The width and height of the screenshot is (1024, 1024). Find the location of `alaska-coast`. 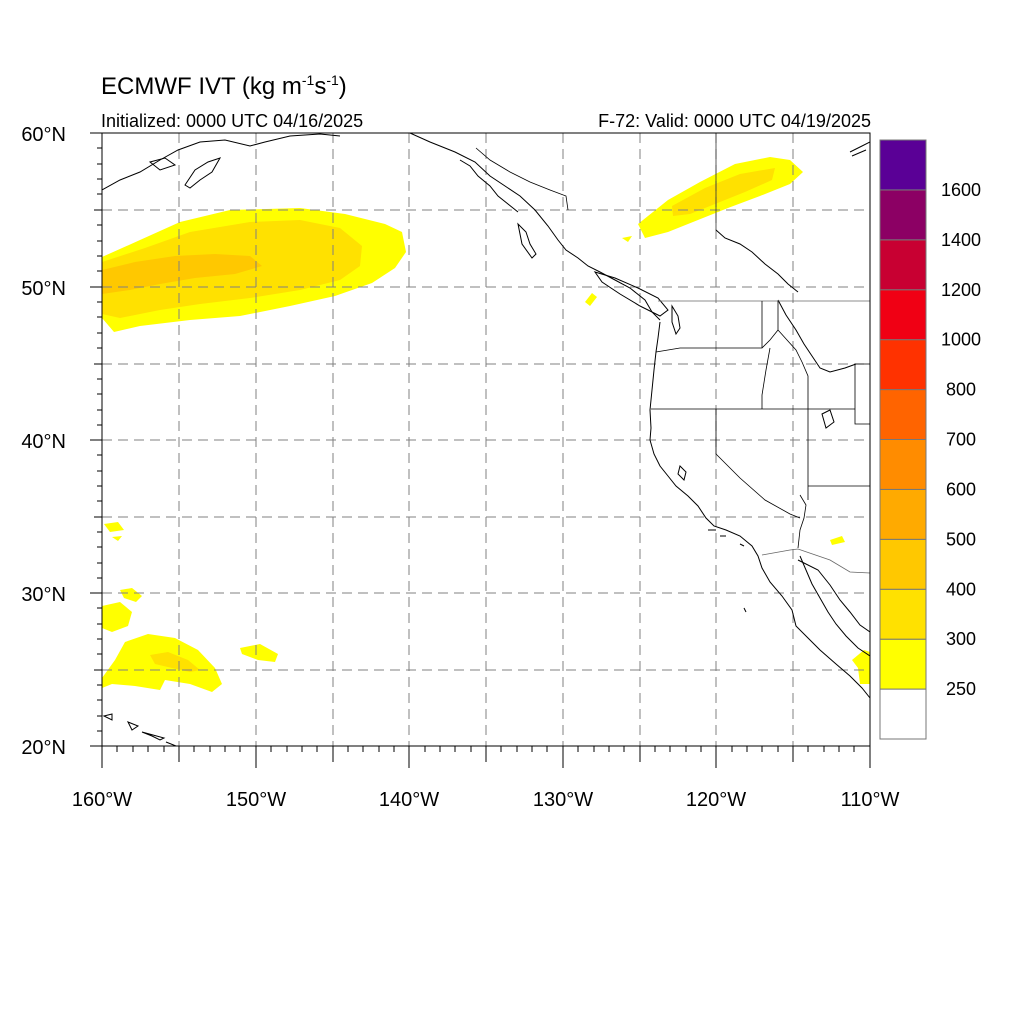

alaska-coast is located at coordinates (221, 162).